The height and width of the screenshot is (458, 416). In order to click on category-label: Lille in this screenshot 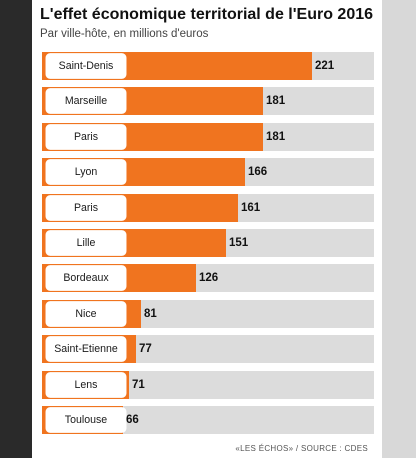, I will do `click(86, 243)`.